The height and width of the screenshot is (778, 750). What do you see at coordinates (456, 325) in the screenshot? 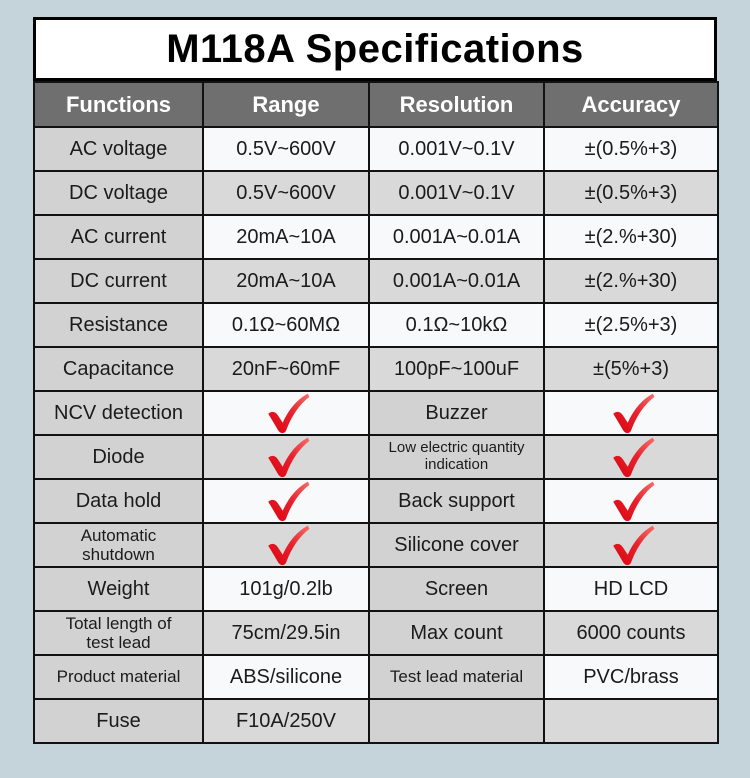
I see `resolution-value: 0.1Ω~10kΩ` at bounding box center [456, 325].